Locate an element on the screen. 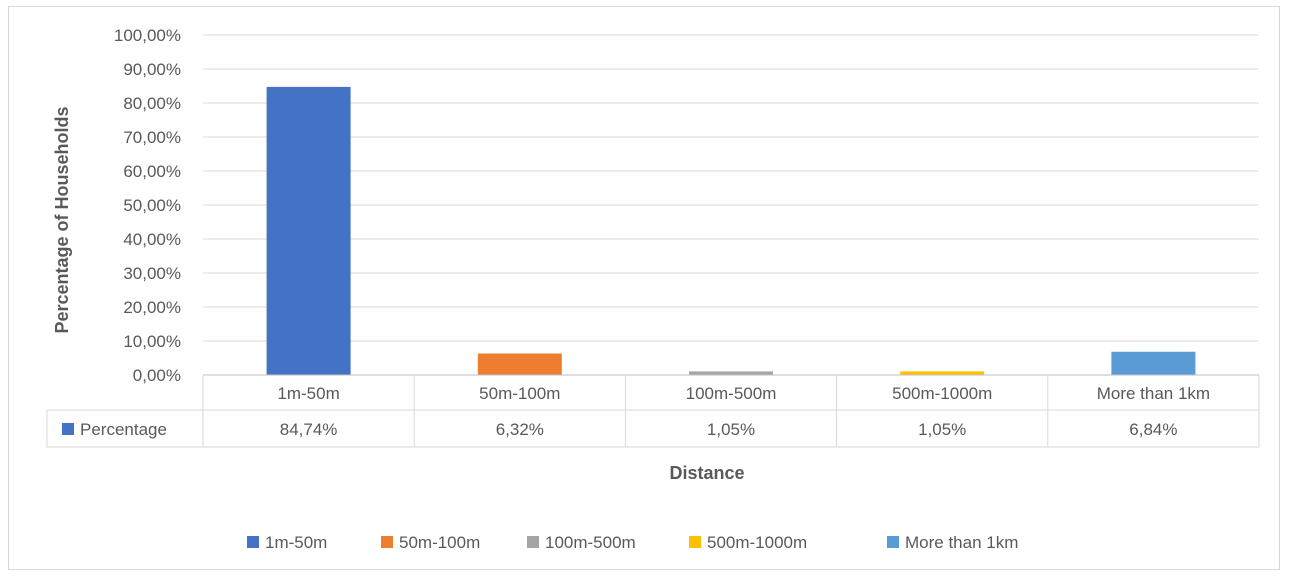 The image size is (1289, 577). legend-label: 50m-100m is located at coordinates (439, 542).